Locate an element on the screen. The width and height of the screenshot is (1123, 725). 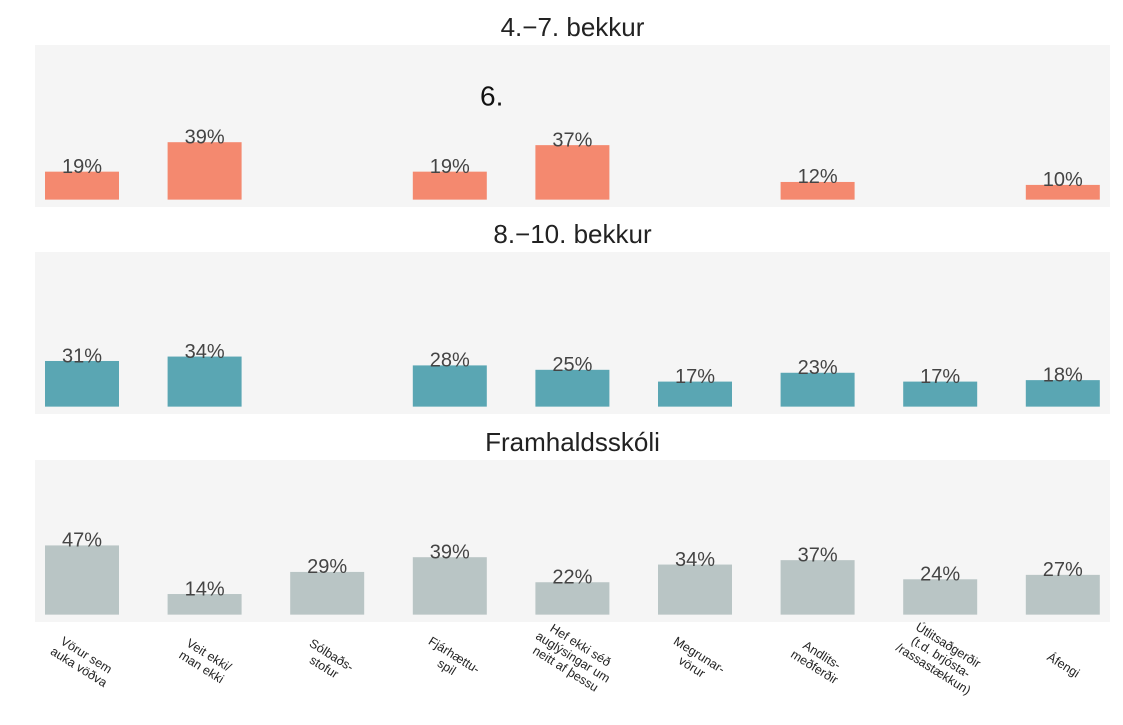
panel-title: 4.−7. bekkur is located at coordinates (573, 27).